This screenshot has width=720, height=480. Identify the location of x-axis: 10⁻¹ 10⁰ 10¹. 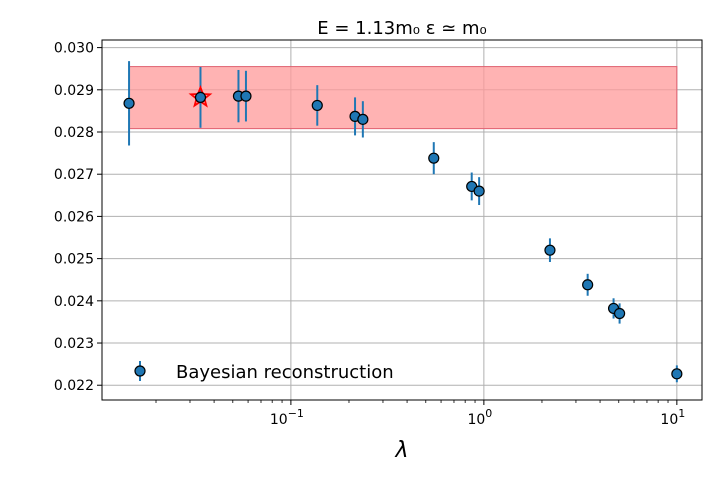
(420, 414).